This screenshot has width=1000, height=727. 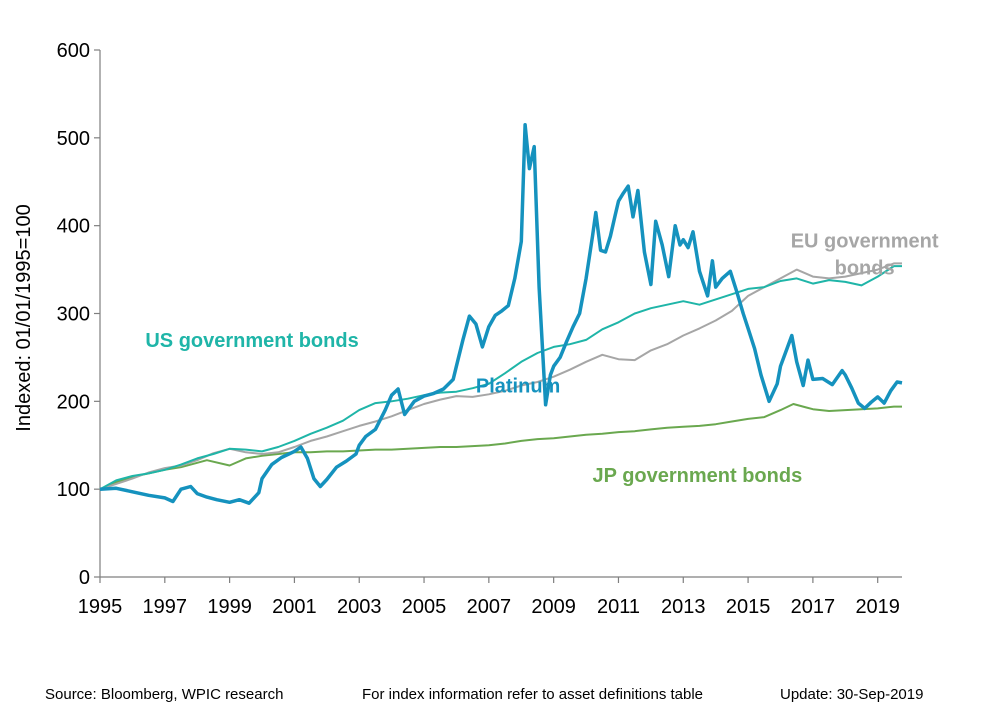 What do you see at coordinates (424, 607) in the screenshot?
I see `x-tick-label: 2005` at bounding box center [424, 607].